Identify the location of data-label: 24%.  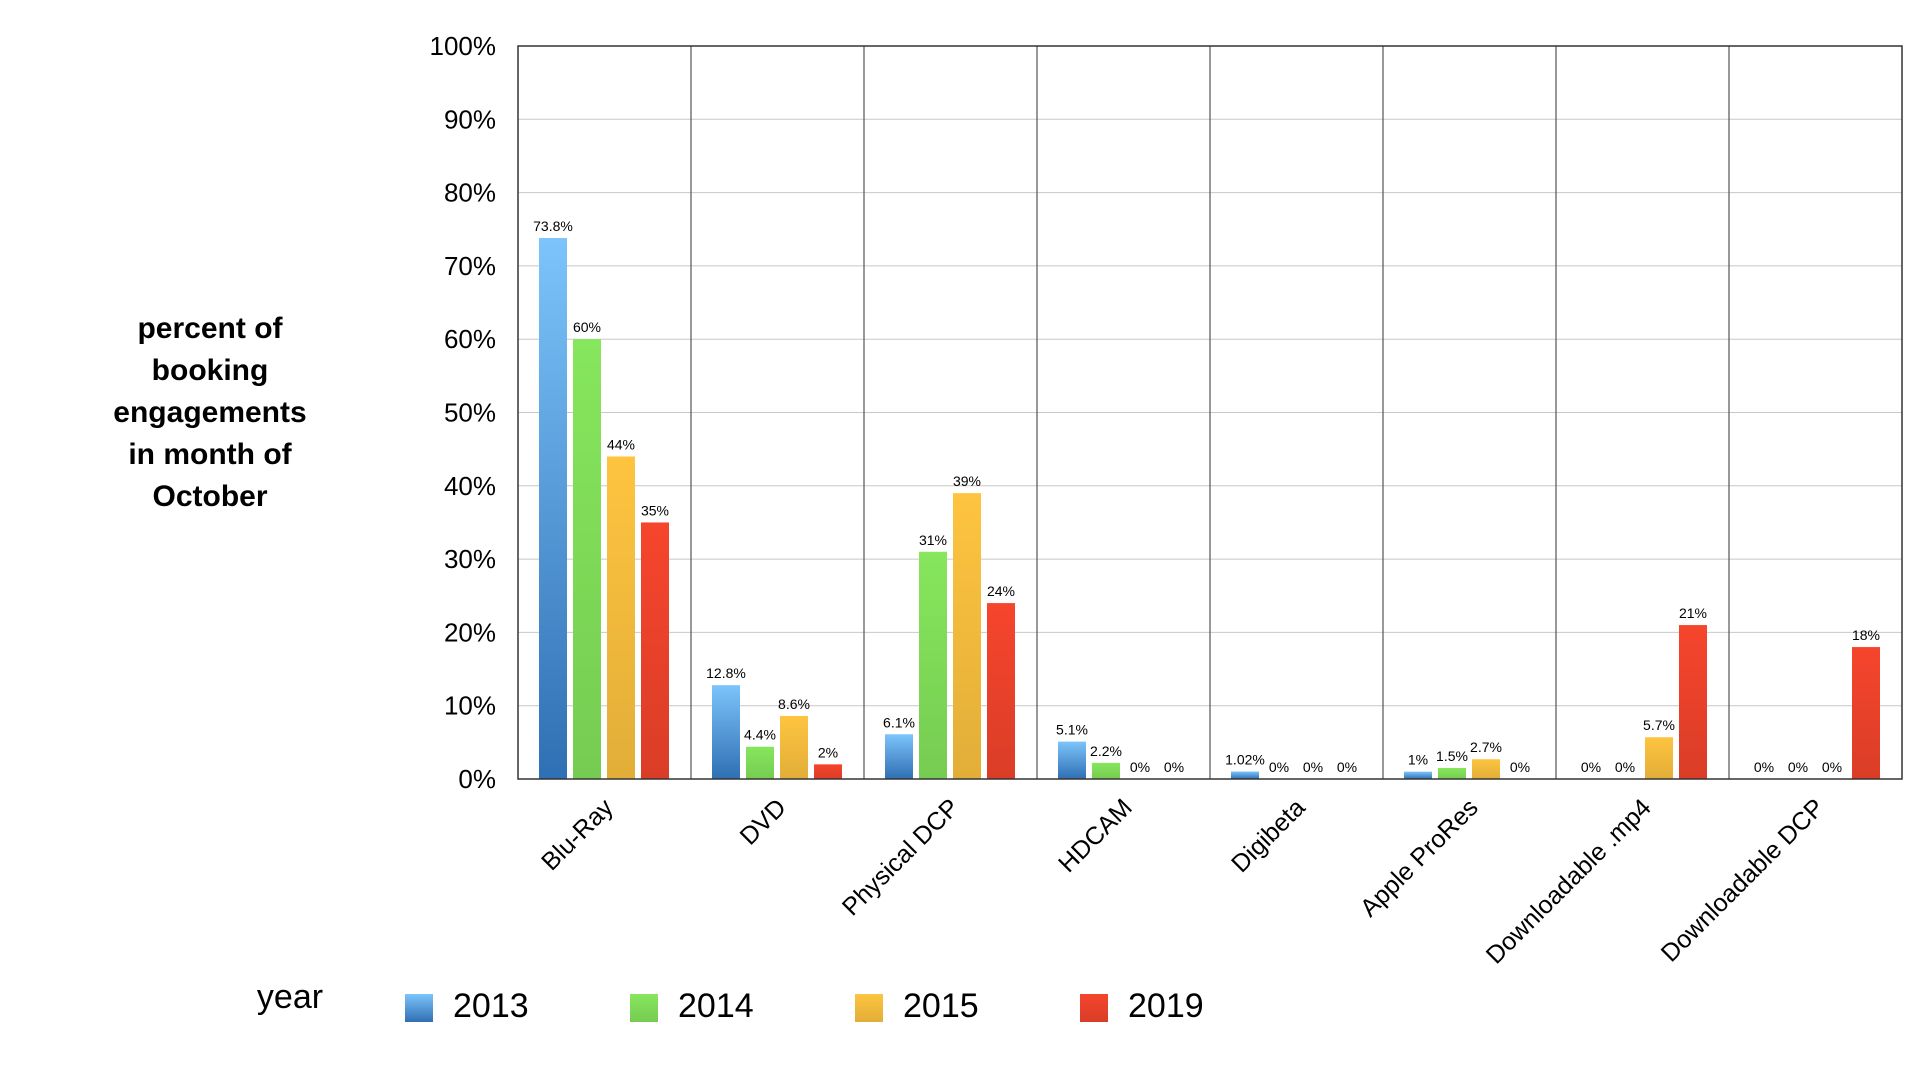
(1001, 591).